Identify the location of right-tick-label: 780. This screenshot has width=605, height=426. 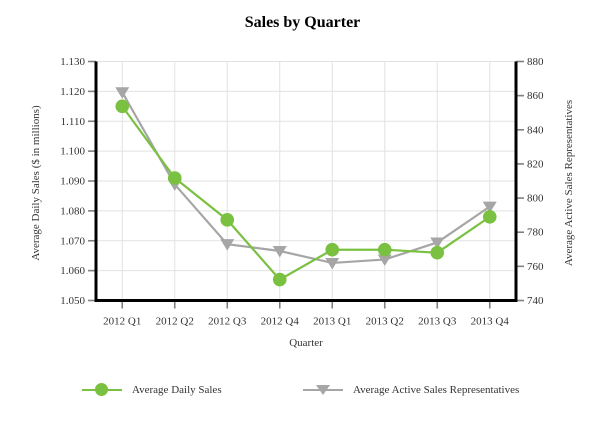
(535, 233).